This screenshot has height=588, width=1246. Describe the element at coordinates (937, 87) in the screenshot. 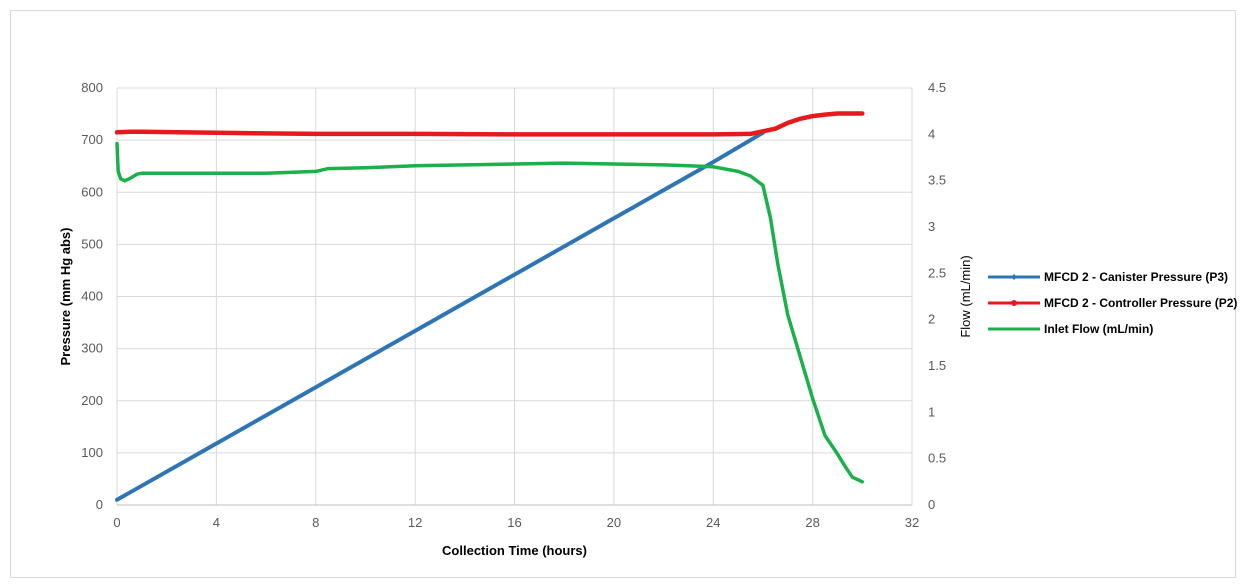

I see `y-right-tick-label: 4.5` at that location.